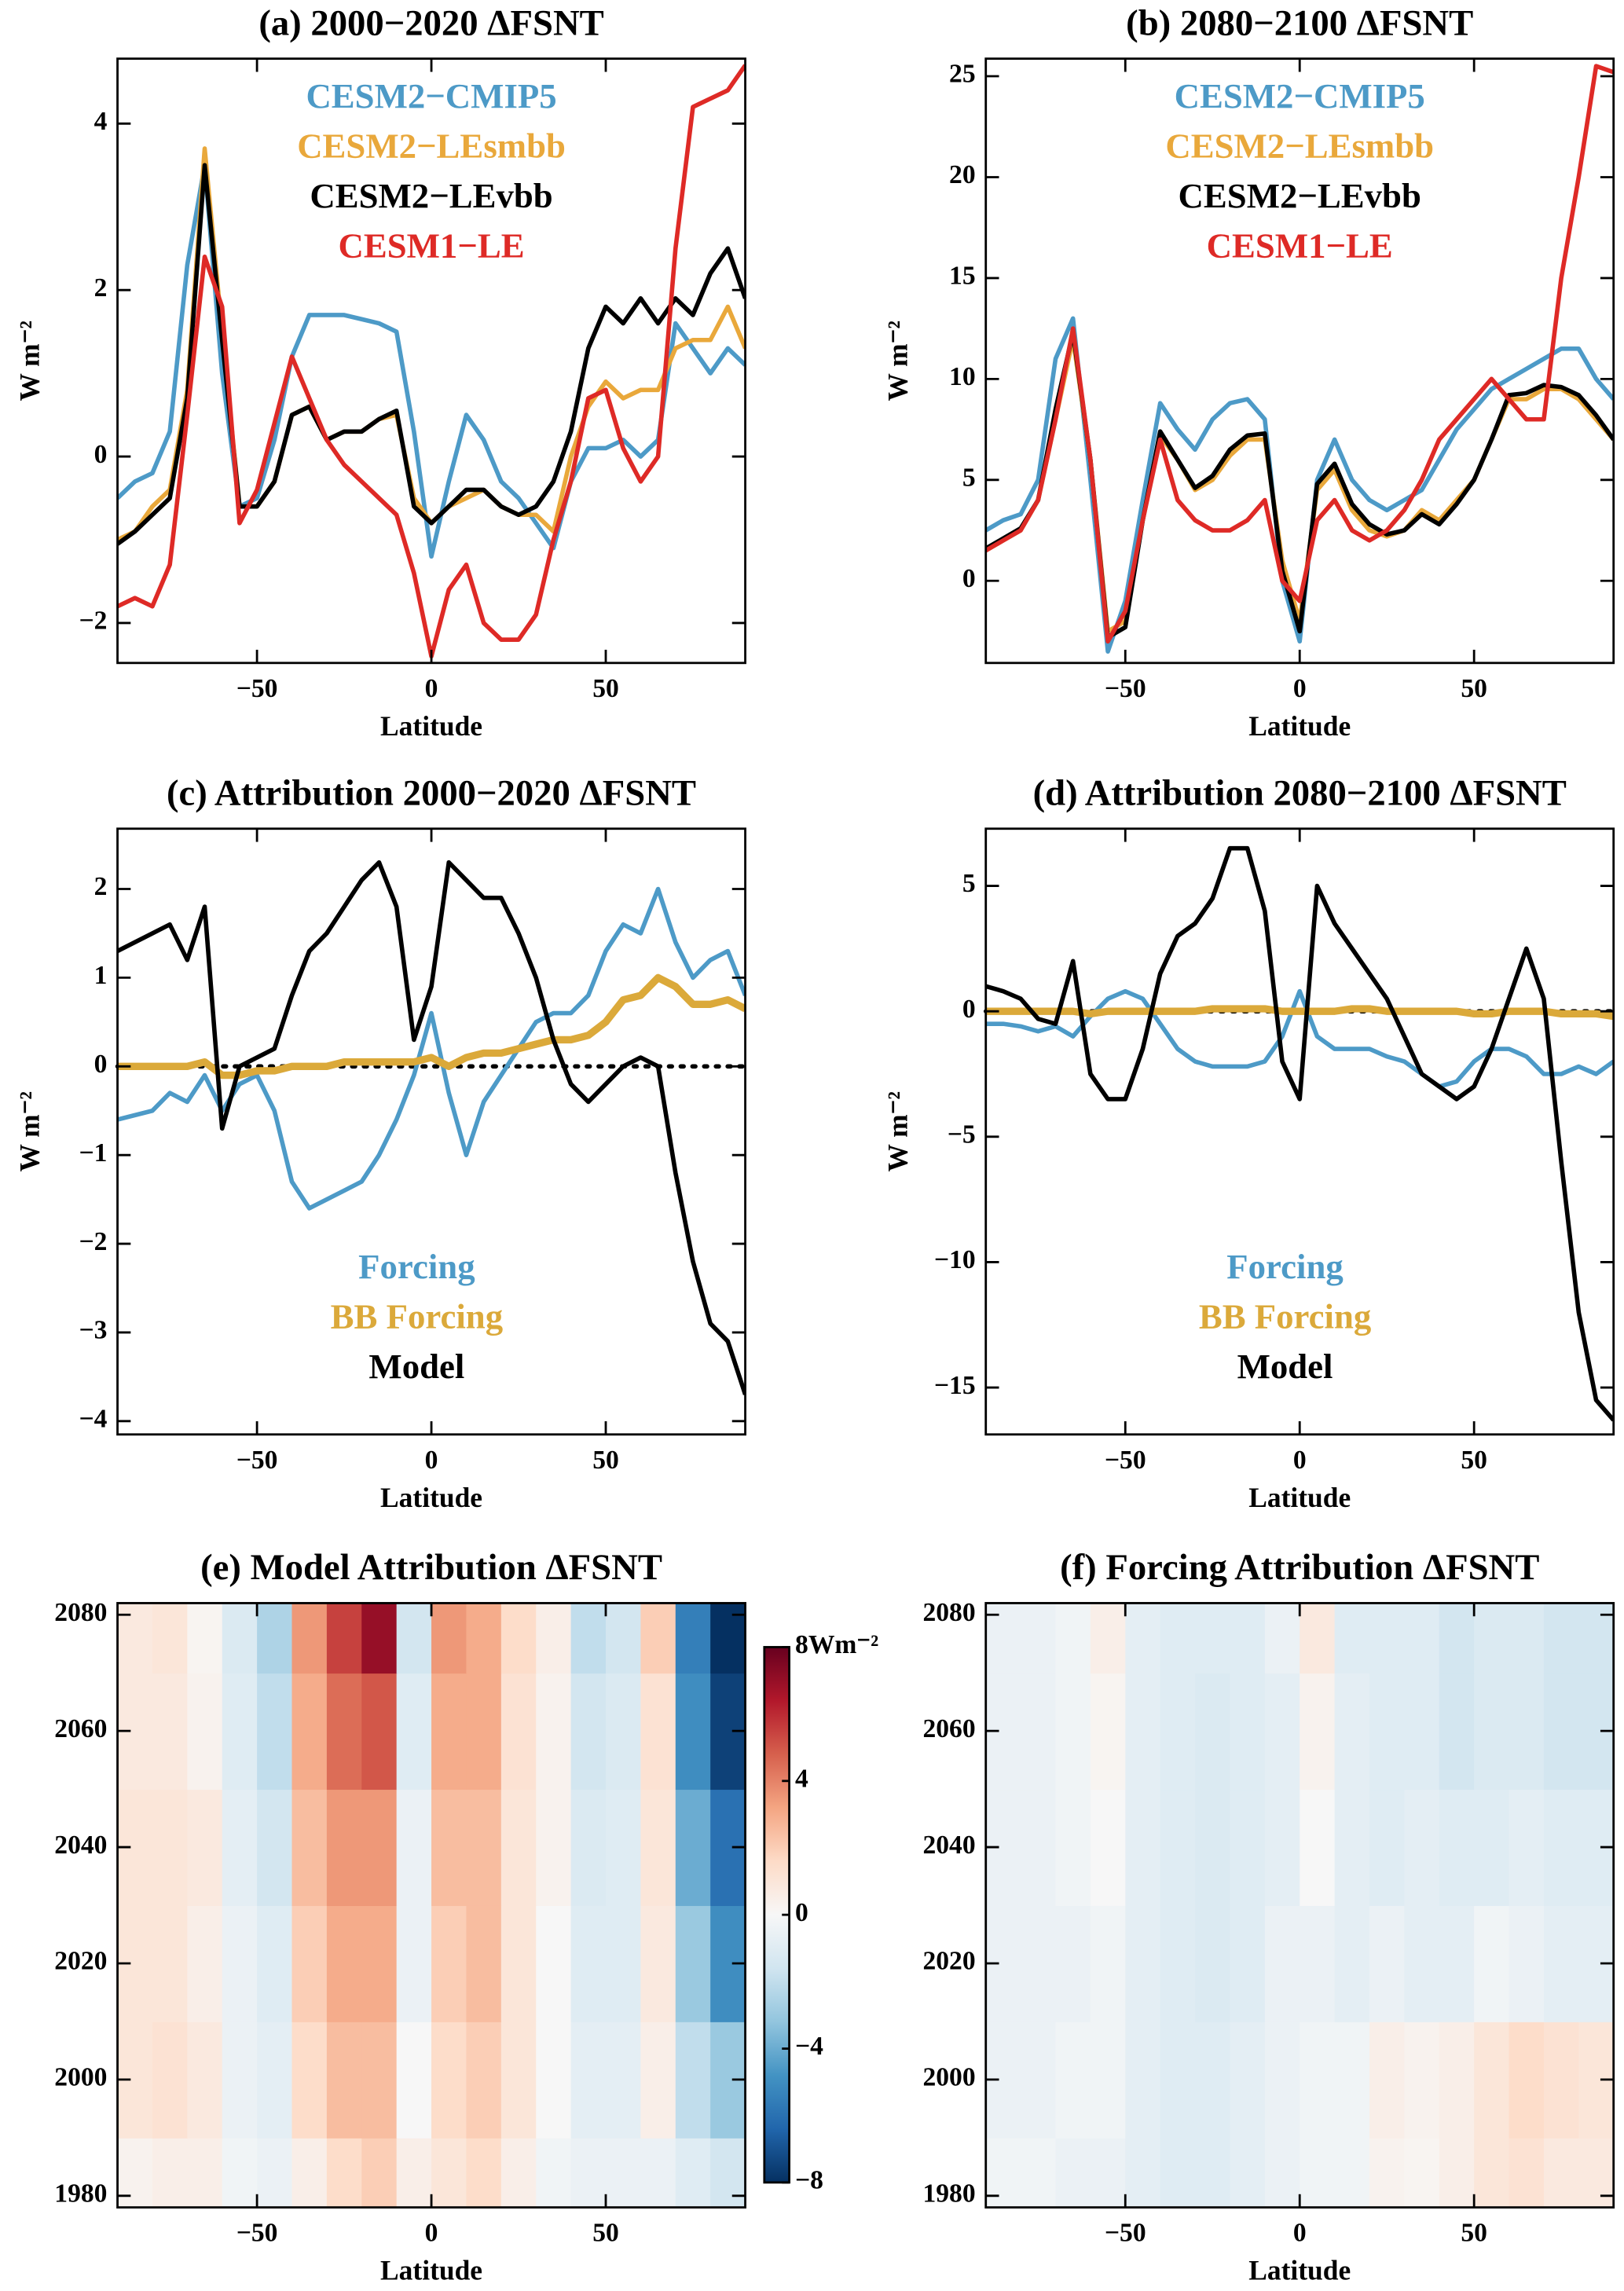 This screenshot has width=1624, height=2291. What do you see at coordinates (809, 2046) in the screenshot?
I see `colorbar-tick-label: −4` at bounding box center [809, 2046].